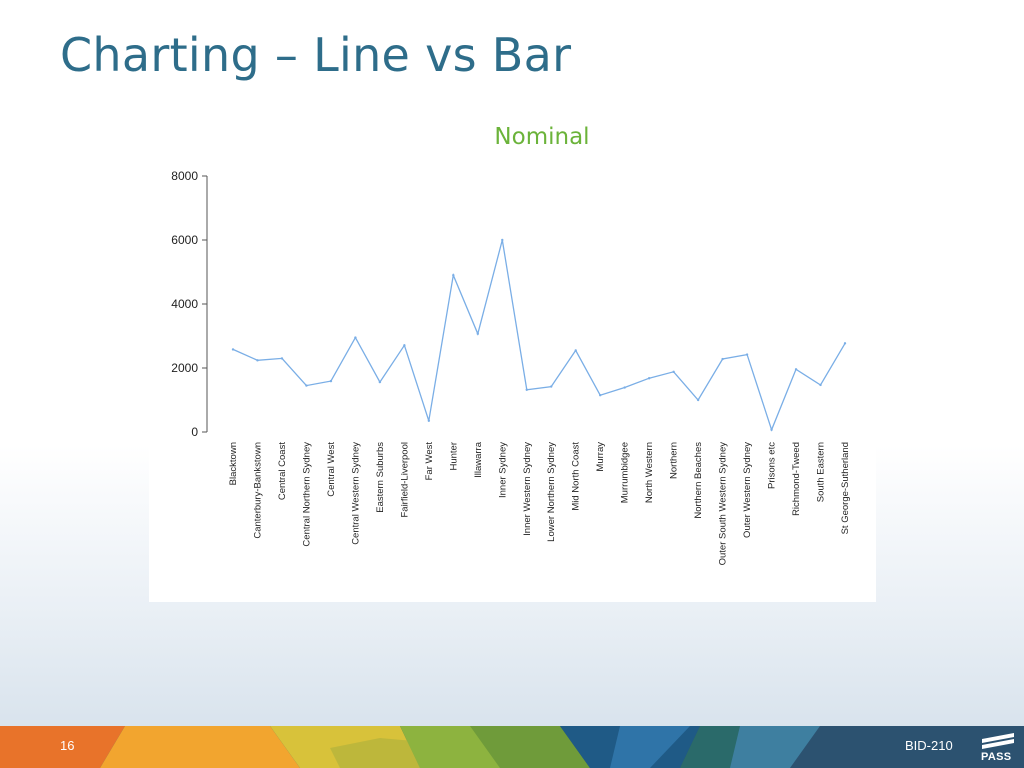 Image resolution: width=1024 pixels, height=768 pixels. I want to click on x-category-label: Blacktown, so click(233, 463).